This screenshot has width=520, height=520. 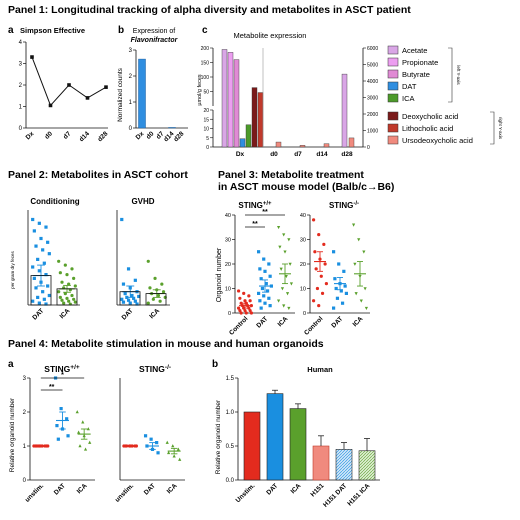 I want to click on legend-swatch-dat, so click(x=393, y=86).